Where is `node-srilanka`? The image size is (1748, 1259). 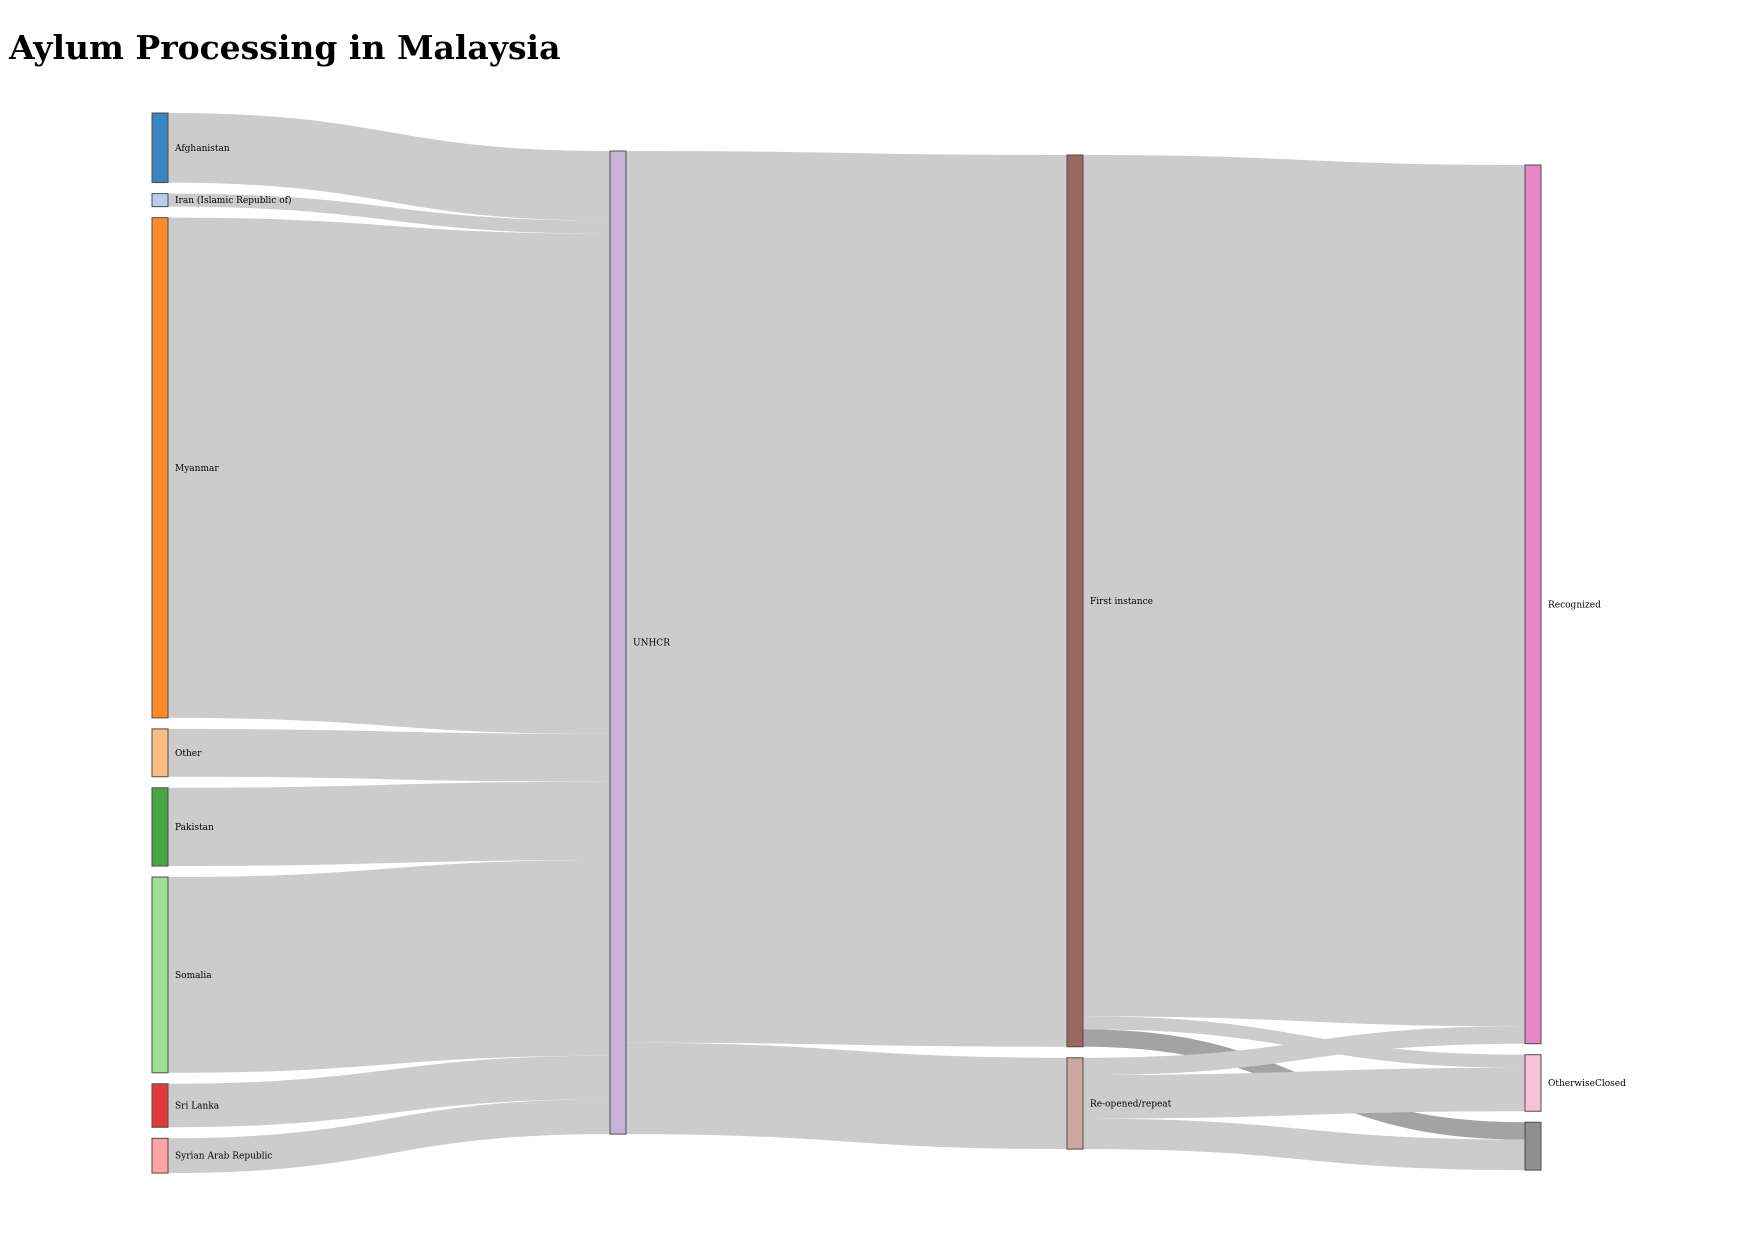 node-srilanka is located at coordinates (160, 1105).